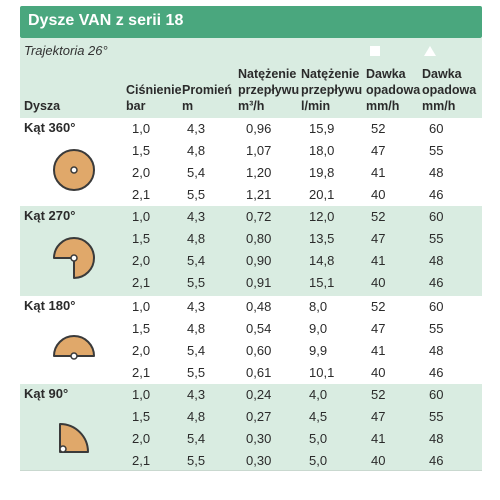 The width and height of the screenshot is (500, 500). I want to click on half-circle-icon, so click(74, 347).